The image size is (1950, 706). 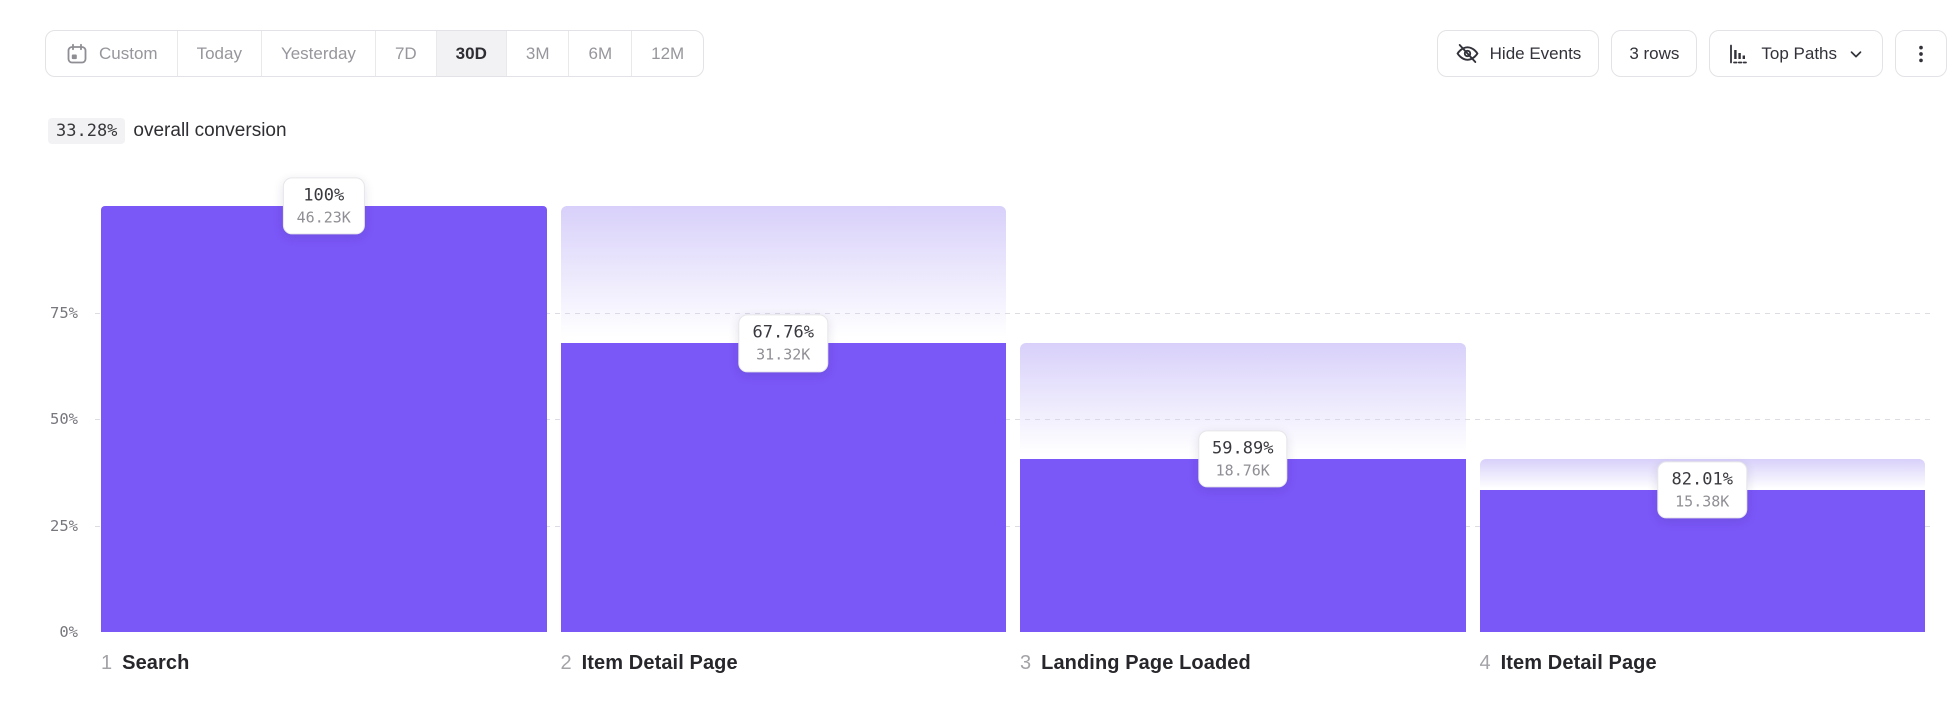 What do you see at coordinates (324, 195) in the screenshot?
I see `step-conversion-pct: 100%` at bounding box center [324, 195].